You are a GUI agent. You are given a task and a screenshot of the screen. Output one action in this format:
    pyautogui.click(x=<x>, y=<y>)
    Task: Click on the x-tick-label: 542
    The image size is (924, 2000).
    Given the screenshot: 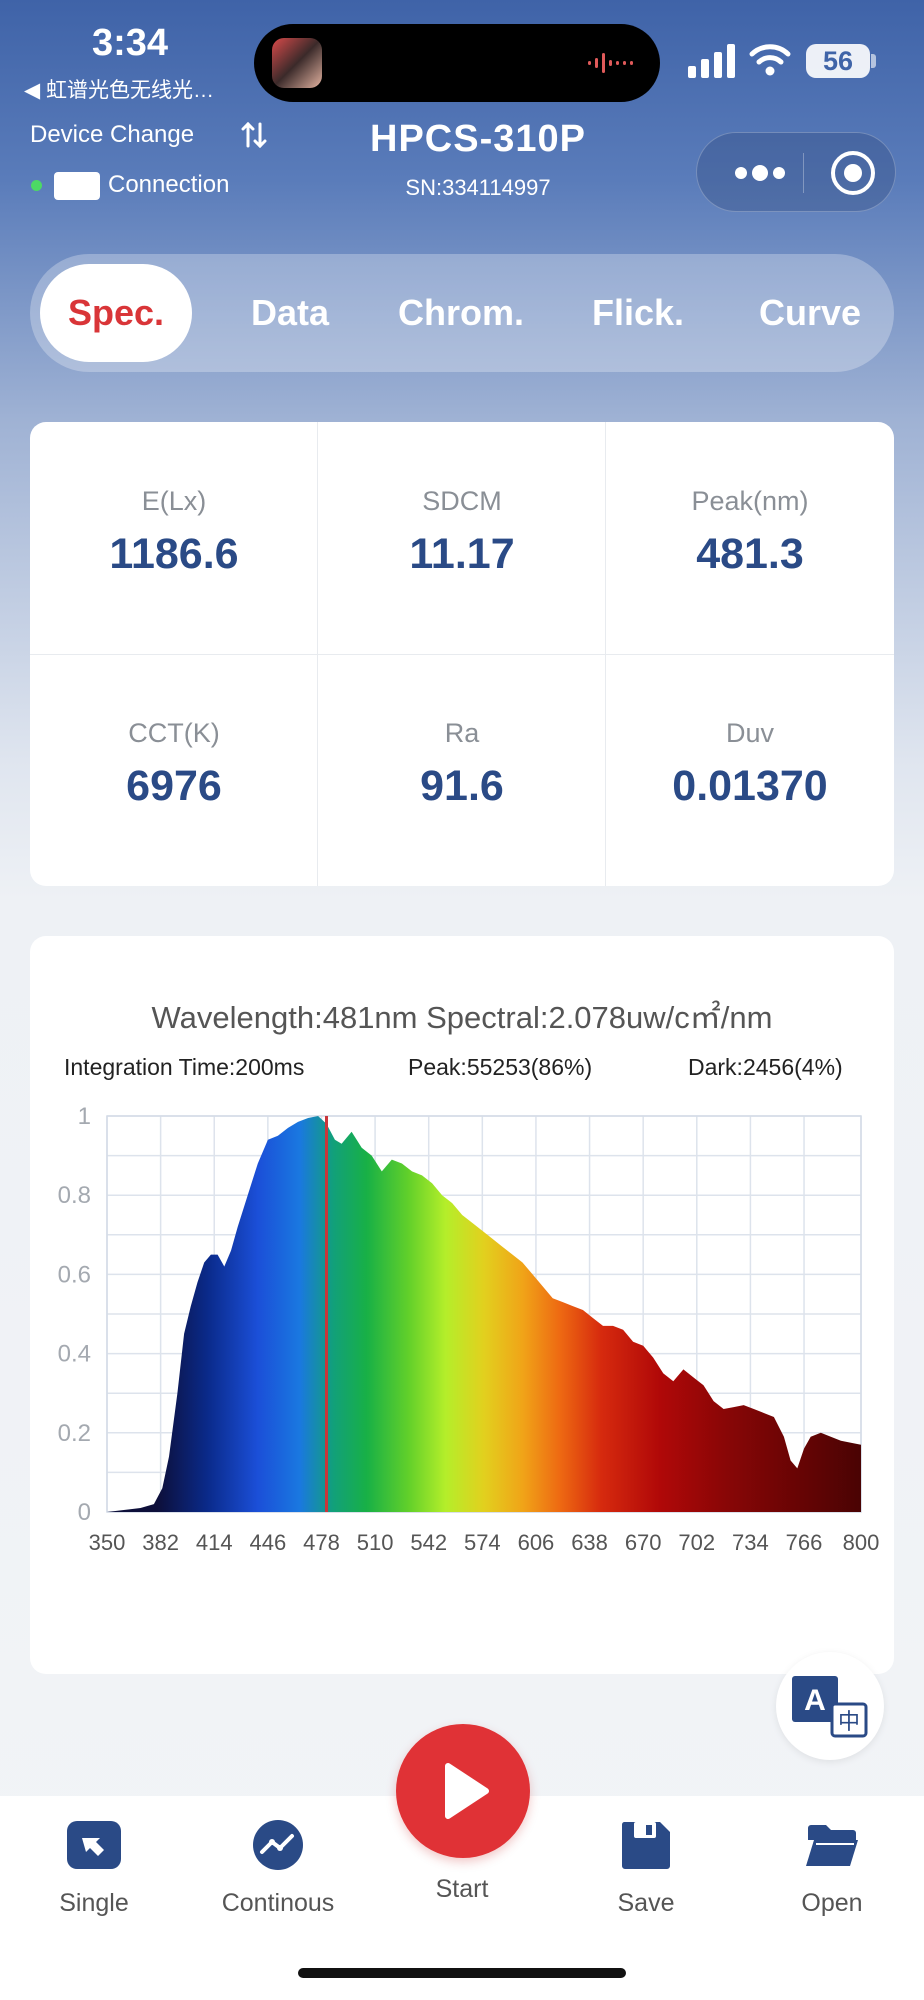 What is the action you would take?
    pyautogui.click(x=428, y=1542)
    